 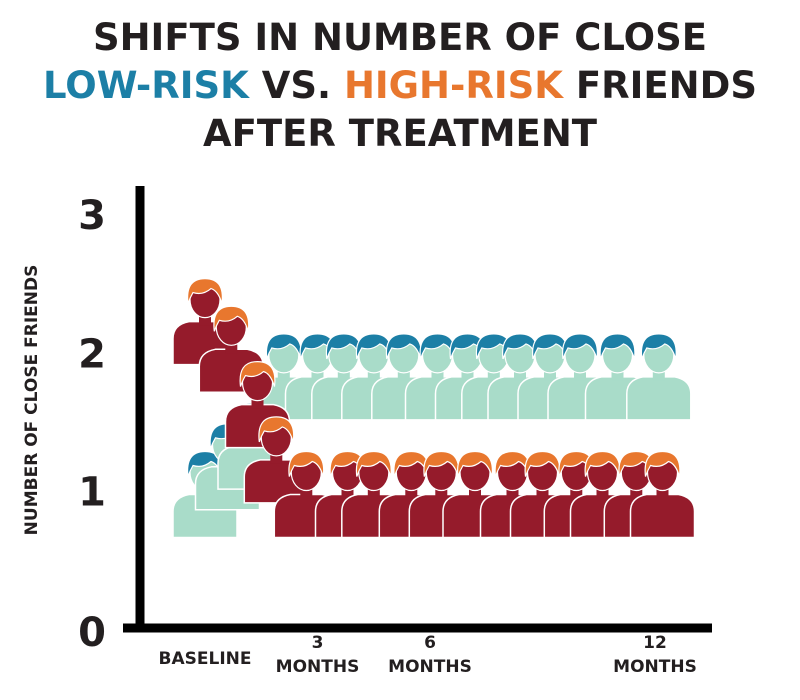 I want to click on title-line-2: LOW-RISK VS. HIGH-RISK FRIENDS, so click(x=400, y=86).